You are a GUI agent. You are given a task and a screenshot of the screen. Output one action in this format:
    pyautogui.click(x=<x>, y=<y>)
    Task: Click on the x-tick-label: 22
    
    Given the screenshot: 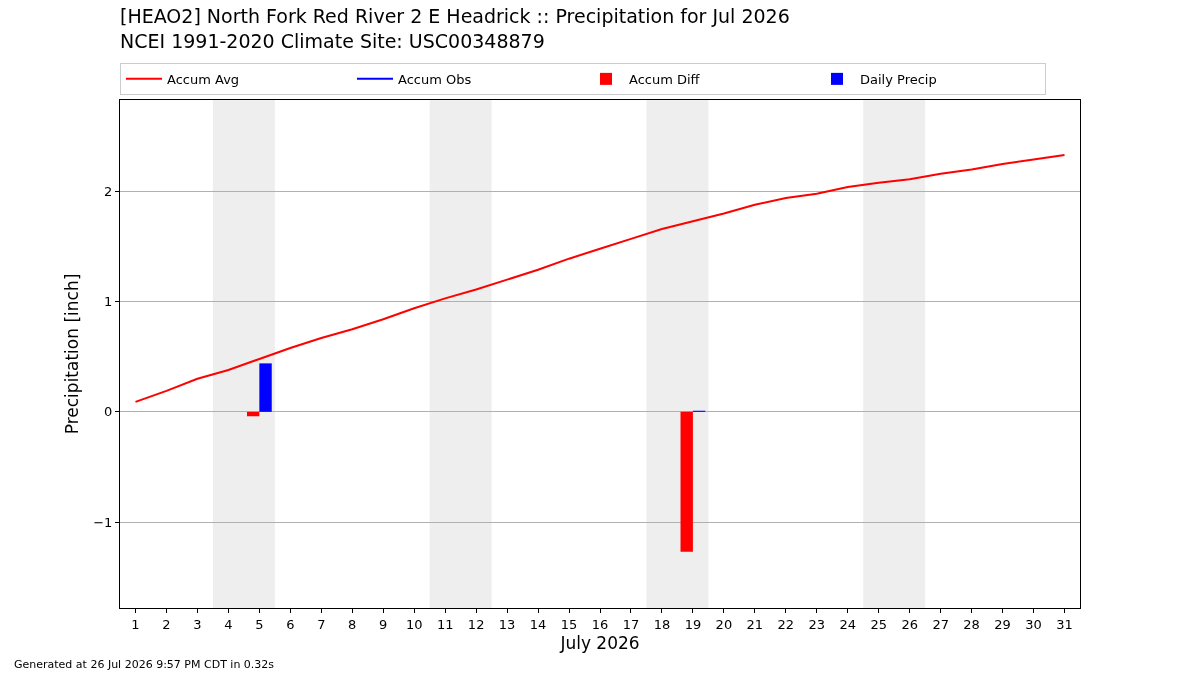 What is the action you would take?
    pyautogui.click(x=786, y=624)
    